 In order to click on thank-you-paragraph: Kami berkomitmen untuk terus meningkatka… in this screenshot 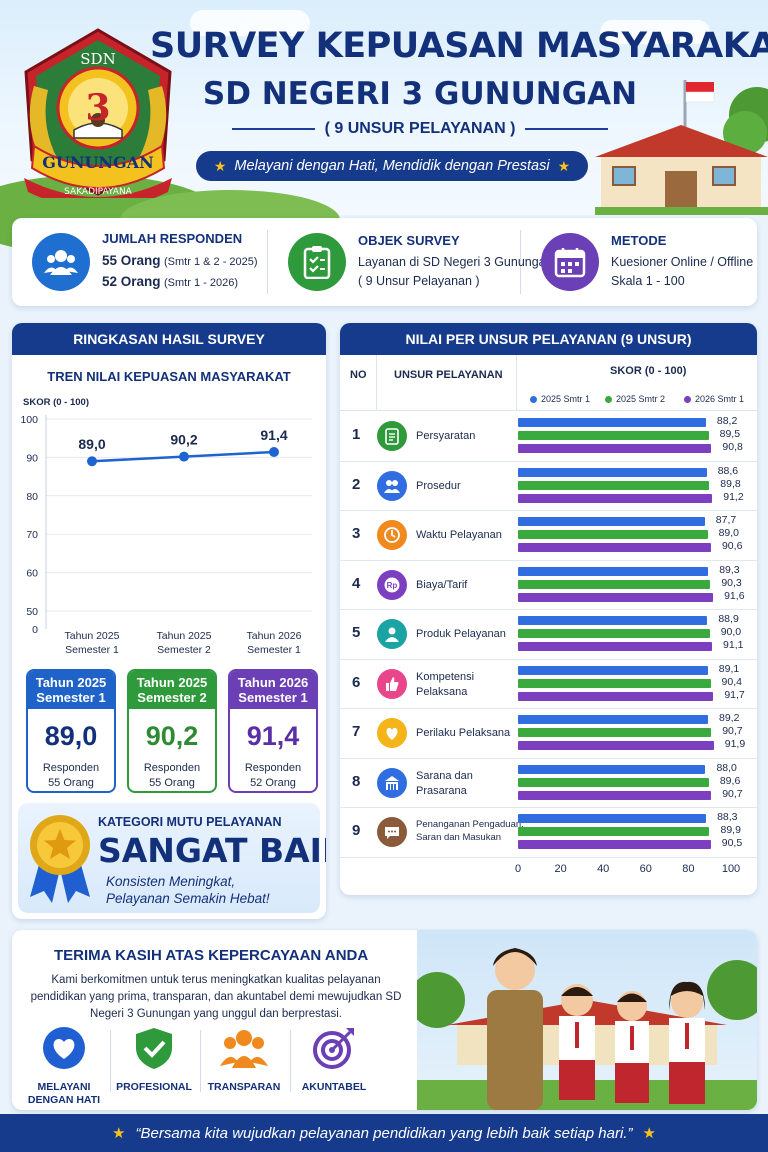, I will do `click(216, 997)`.